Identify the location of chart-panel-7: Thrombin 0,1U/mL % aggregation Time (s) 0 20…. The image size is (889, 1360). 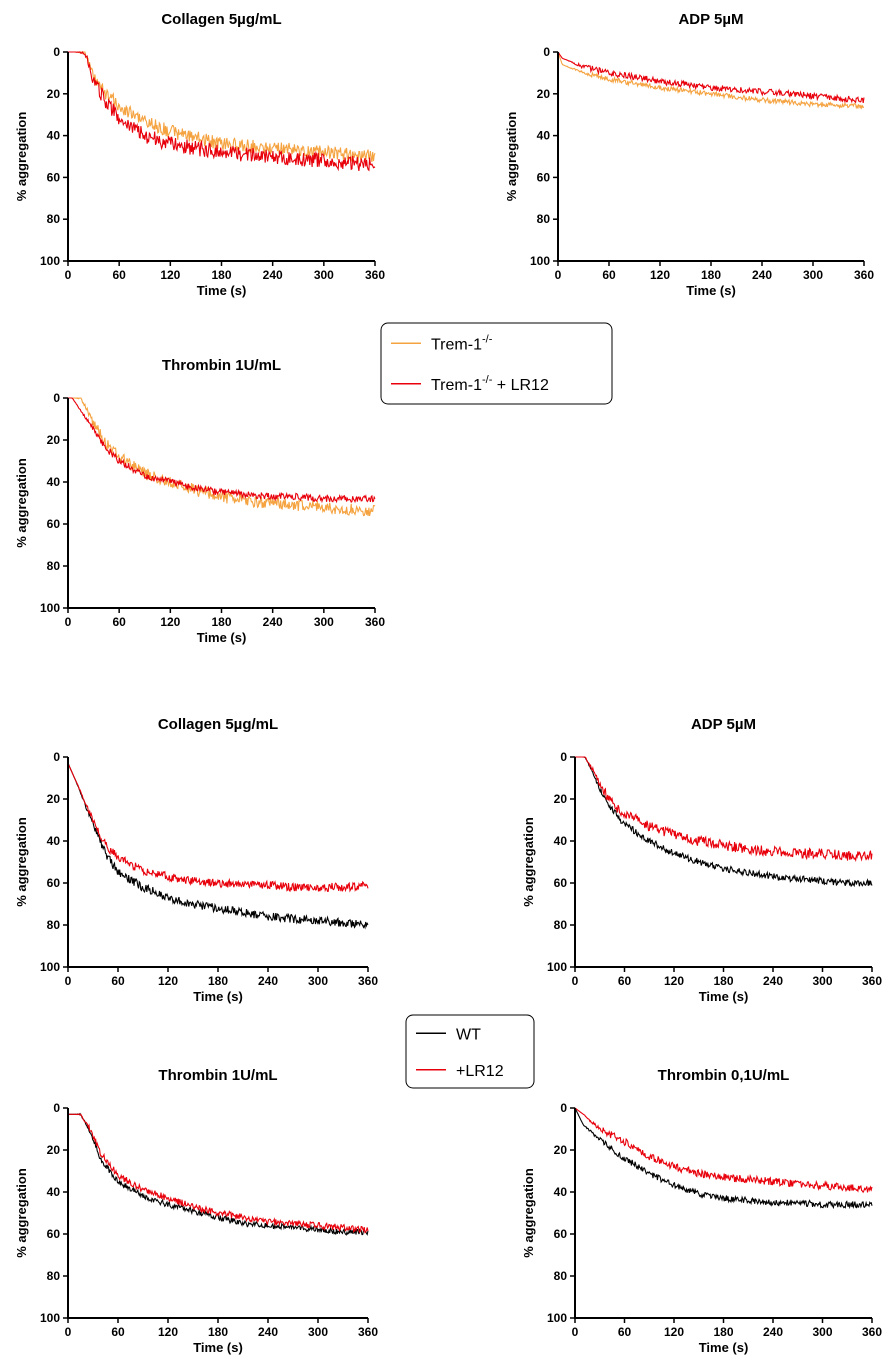
(701, 1211).